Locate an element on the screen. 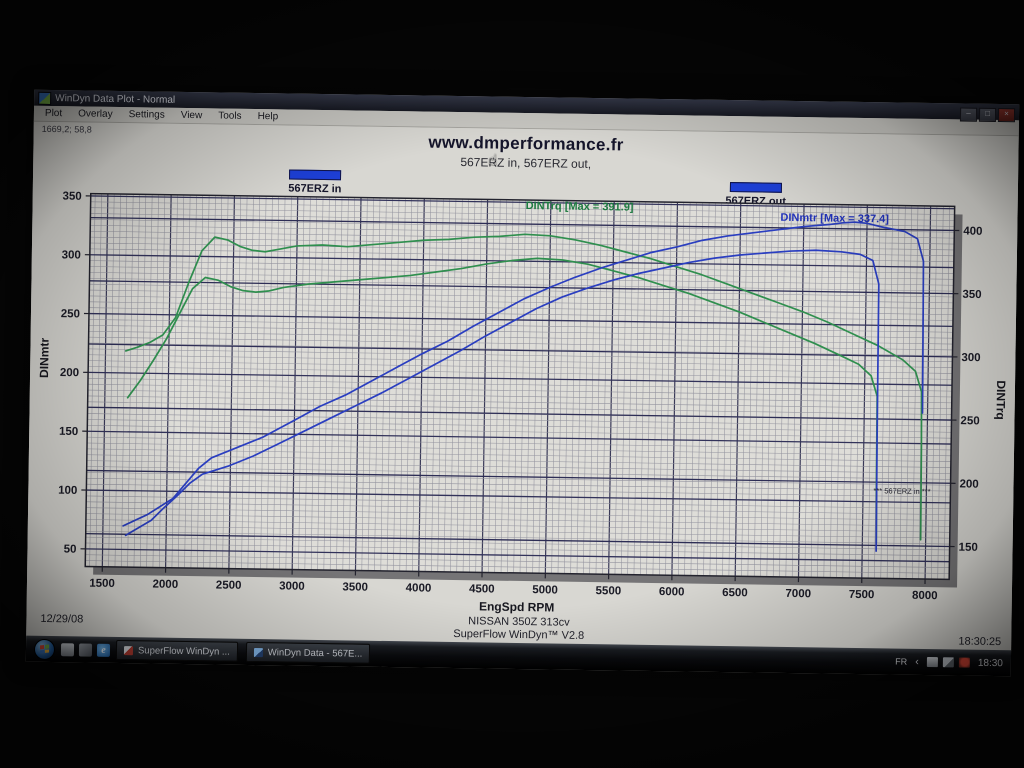 Image resolution: width=1024 pixels, height=768 pixels. window-switcher-icon is located at coordinates (85, 649).